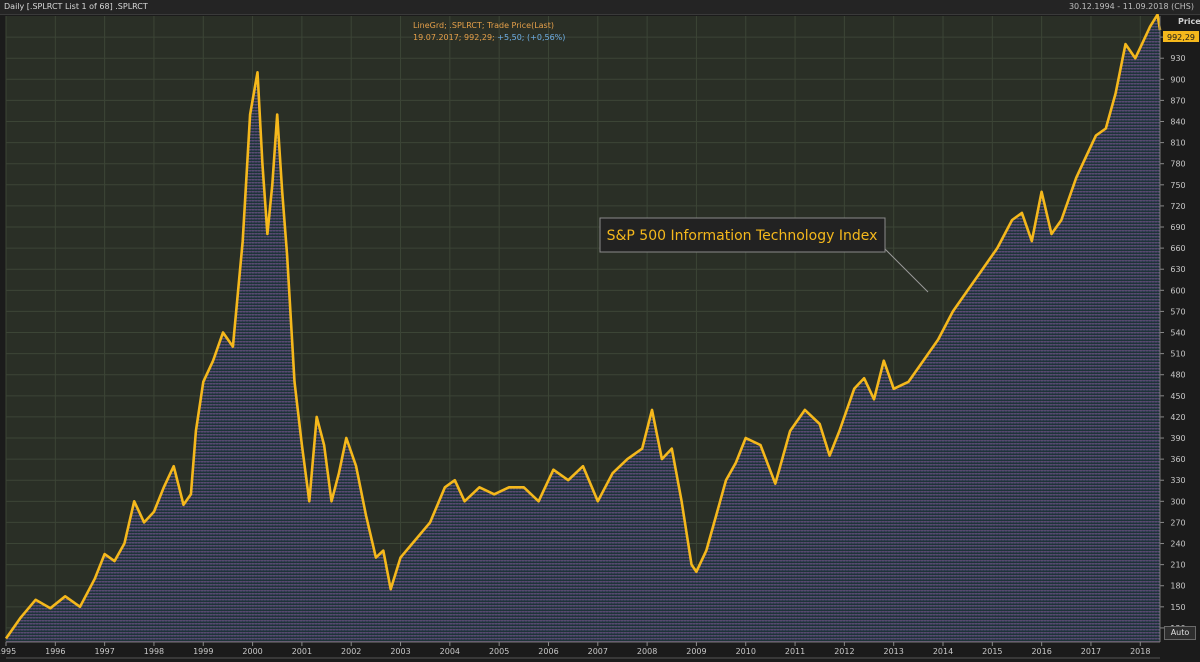  I want to click on x-tick-label: 2000, so click(252, 651).